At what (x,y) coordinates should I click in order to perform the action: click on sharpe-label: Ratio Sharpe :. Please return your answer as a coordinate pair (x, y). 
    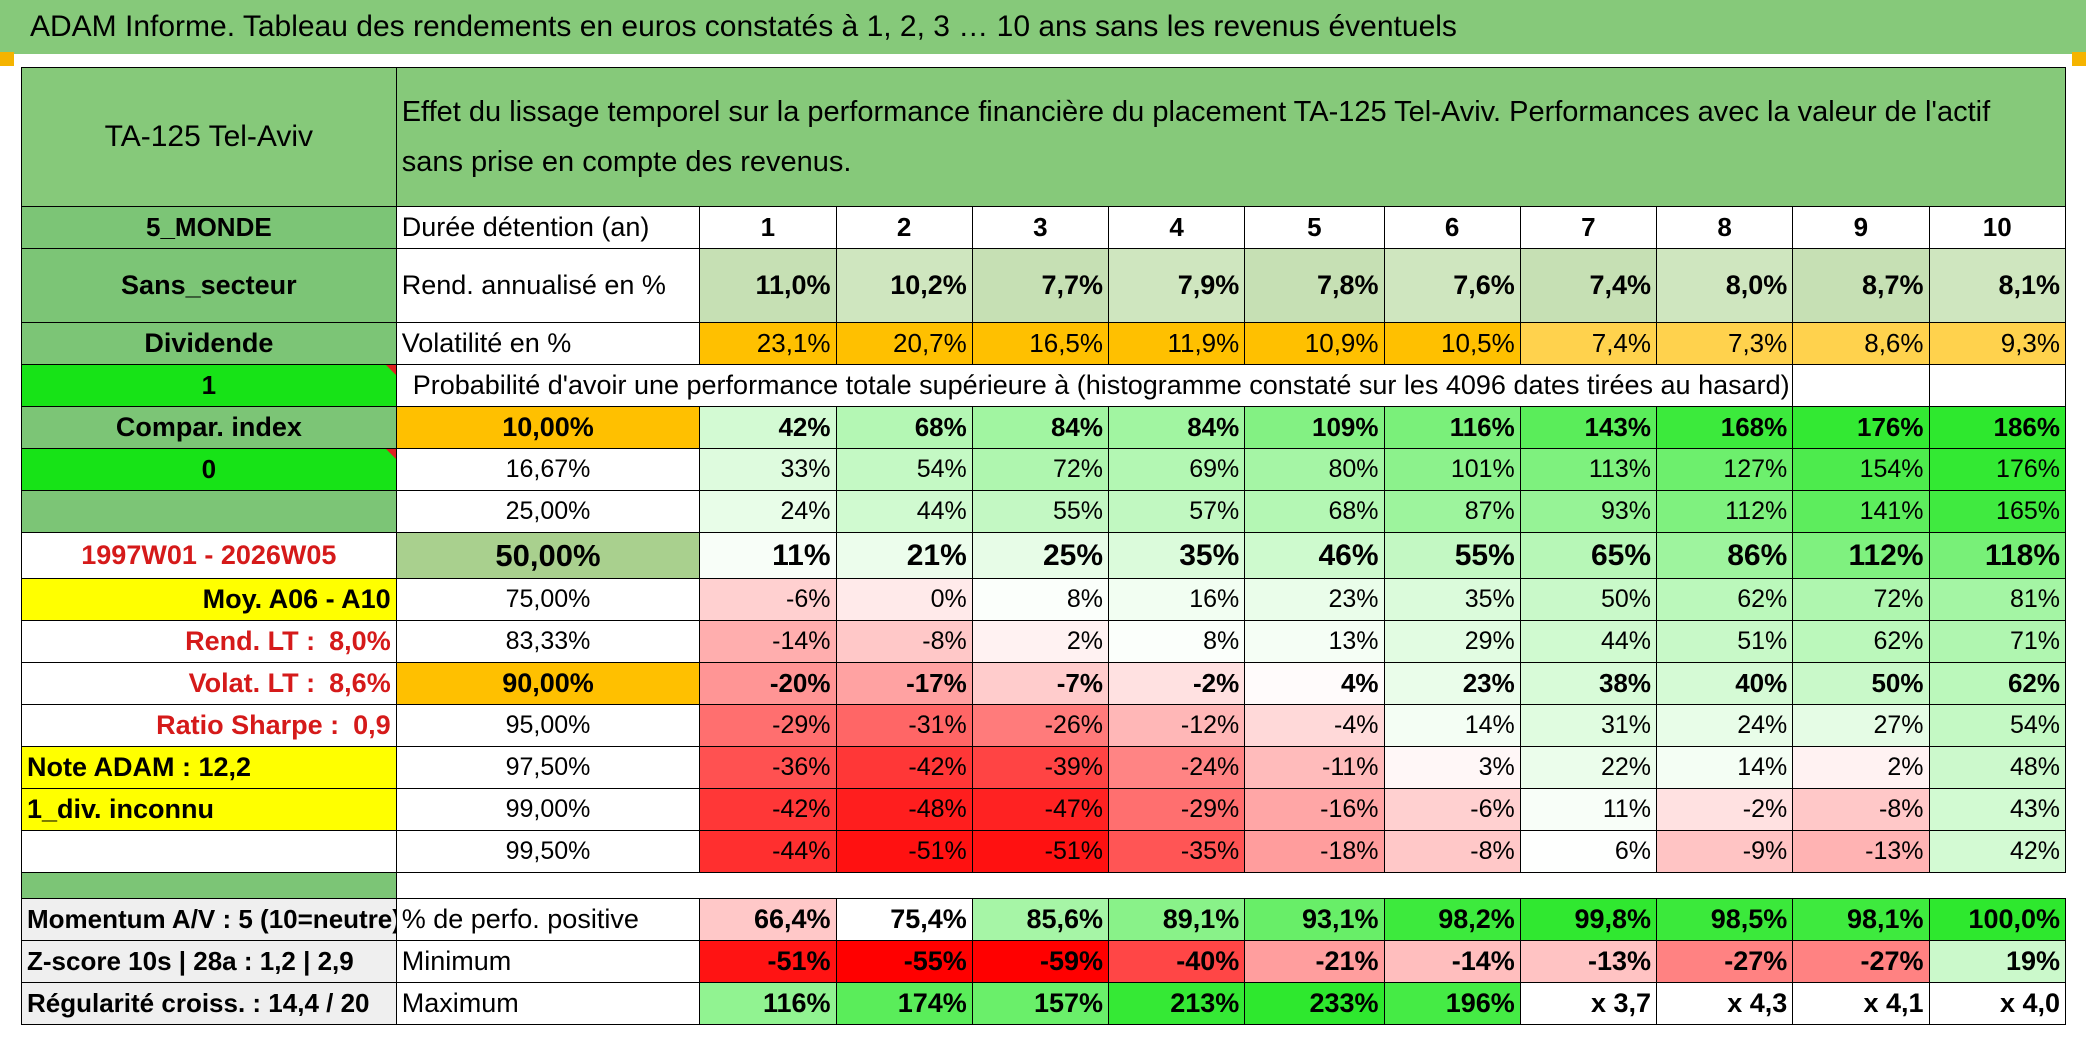
    Looking at the image, I should click on (248, 725).